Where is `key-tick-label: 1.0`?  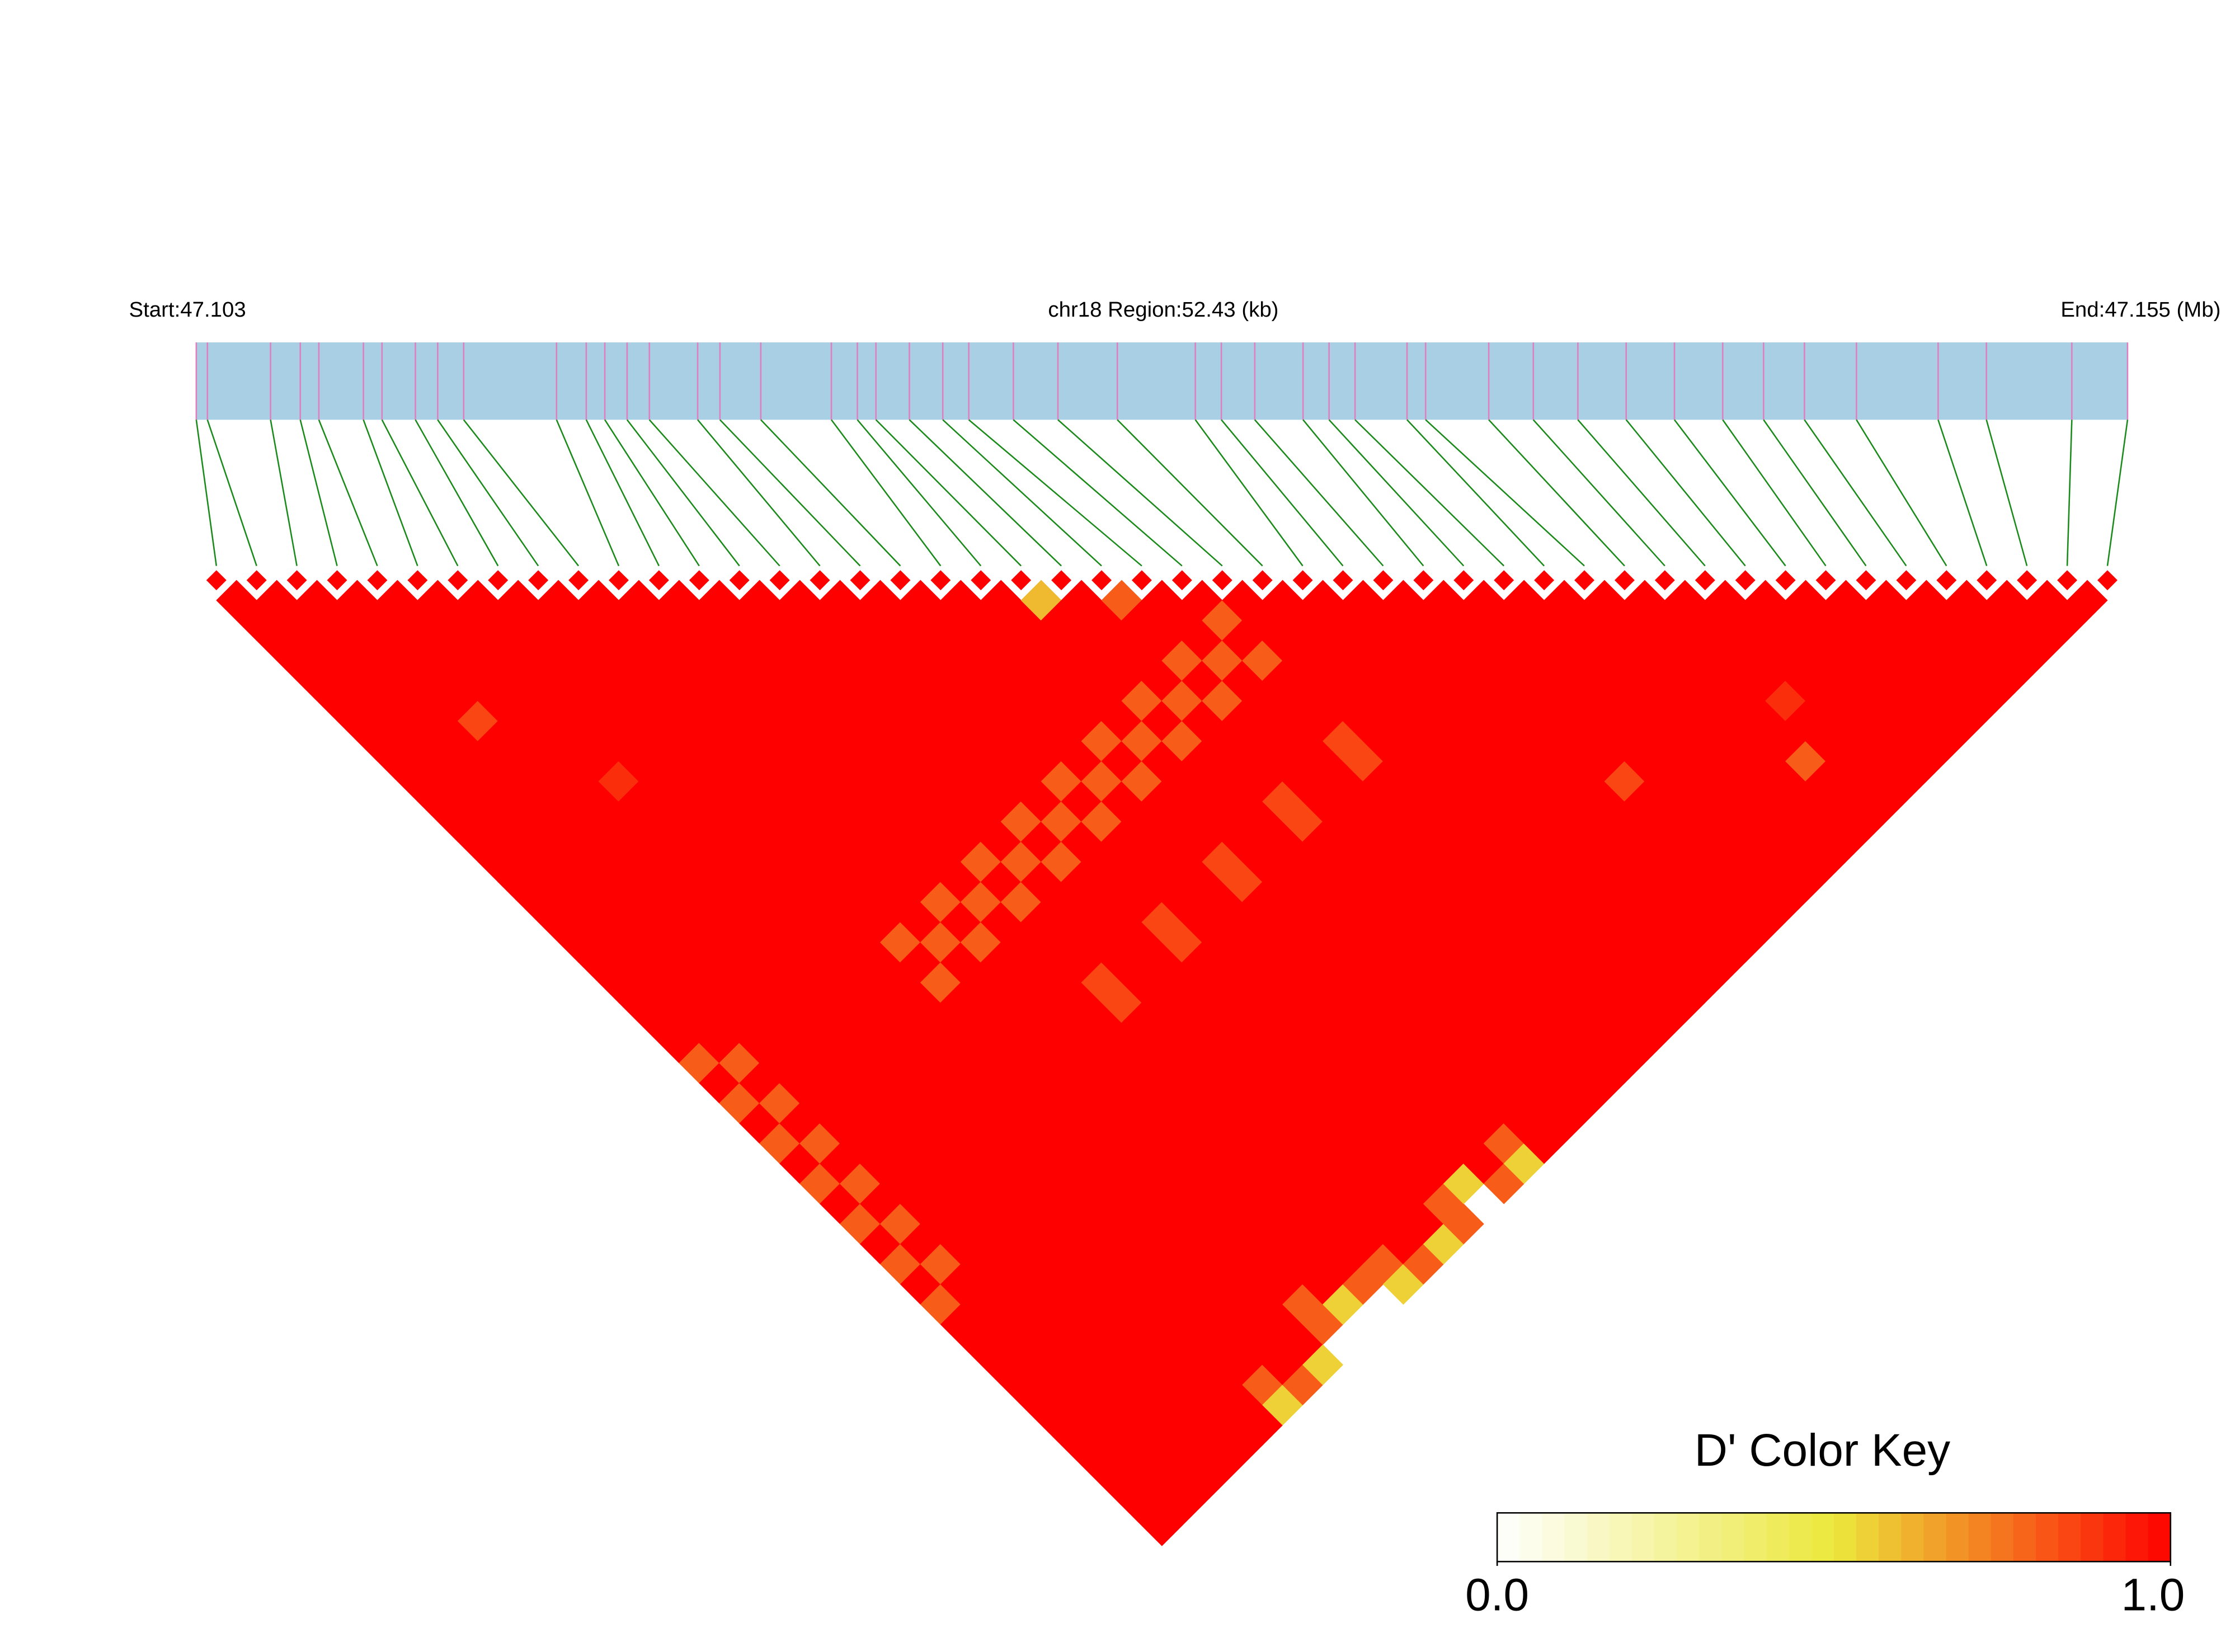
key-tick-label: 1.0 is located at coordinates (2153, 1595).